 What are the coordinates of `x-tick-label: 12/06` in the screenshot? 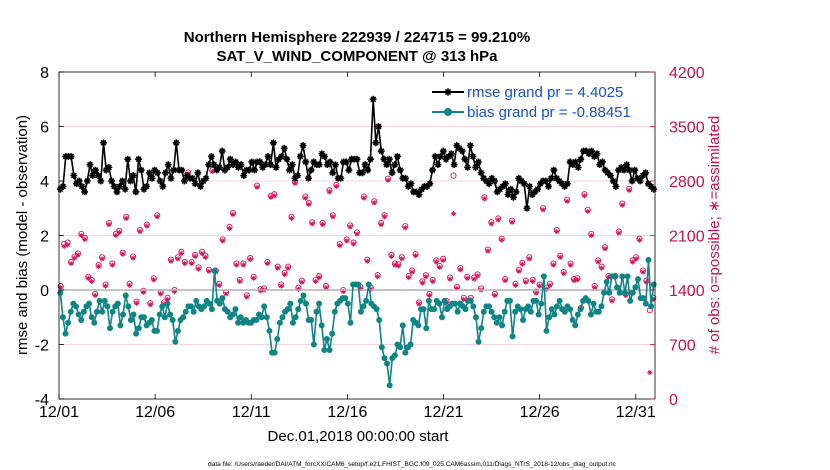 It's located at (155, 412).